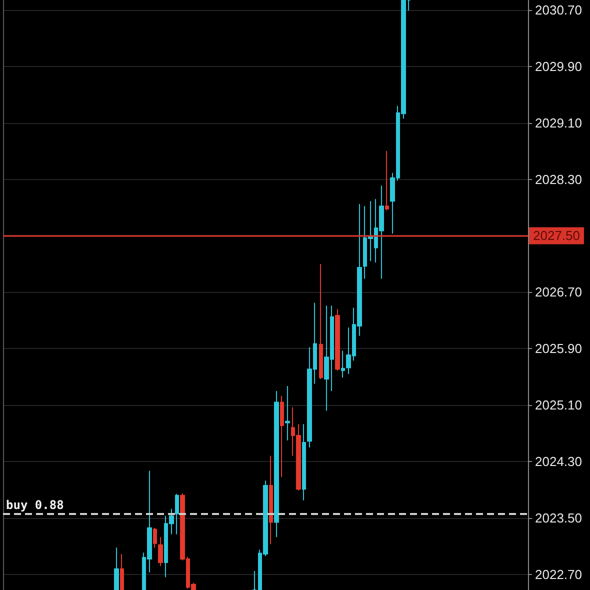 The width and height of the screenshot is (590, 590). Describe the element at coordinates (558, 122) in the screenshot. I see `y-tick-label: 2029.10` at that location.